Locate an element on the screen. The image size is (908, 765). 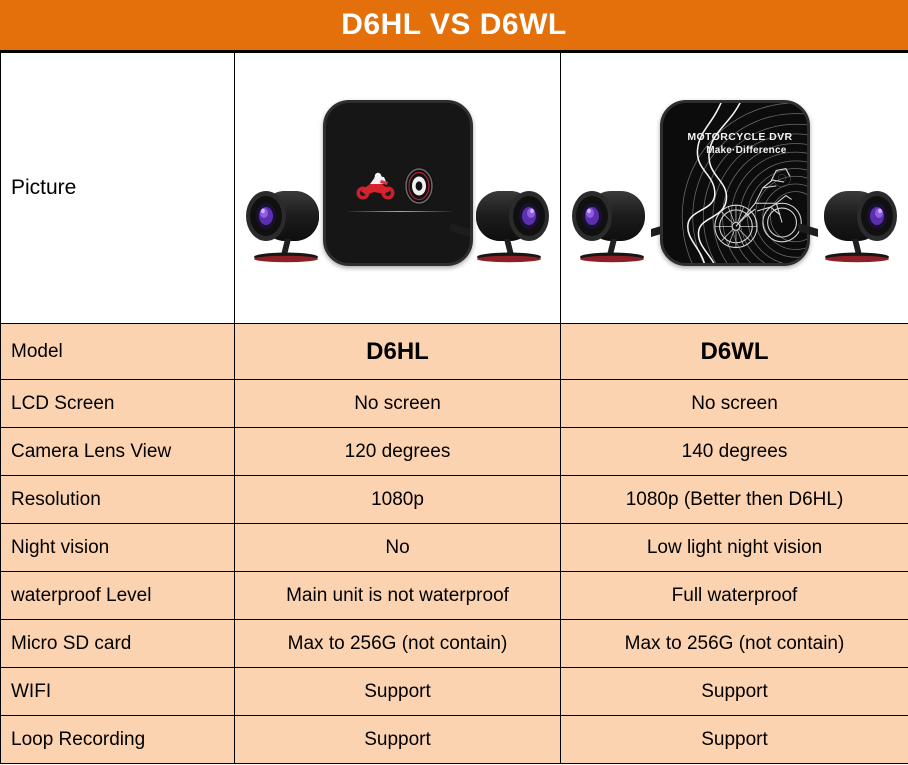
cell-value-d6wl: 1080p (Better then D6HL) is located at coordinates (734, 499).